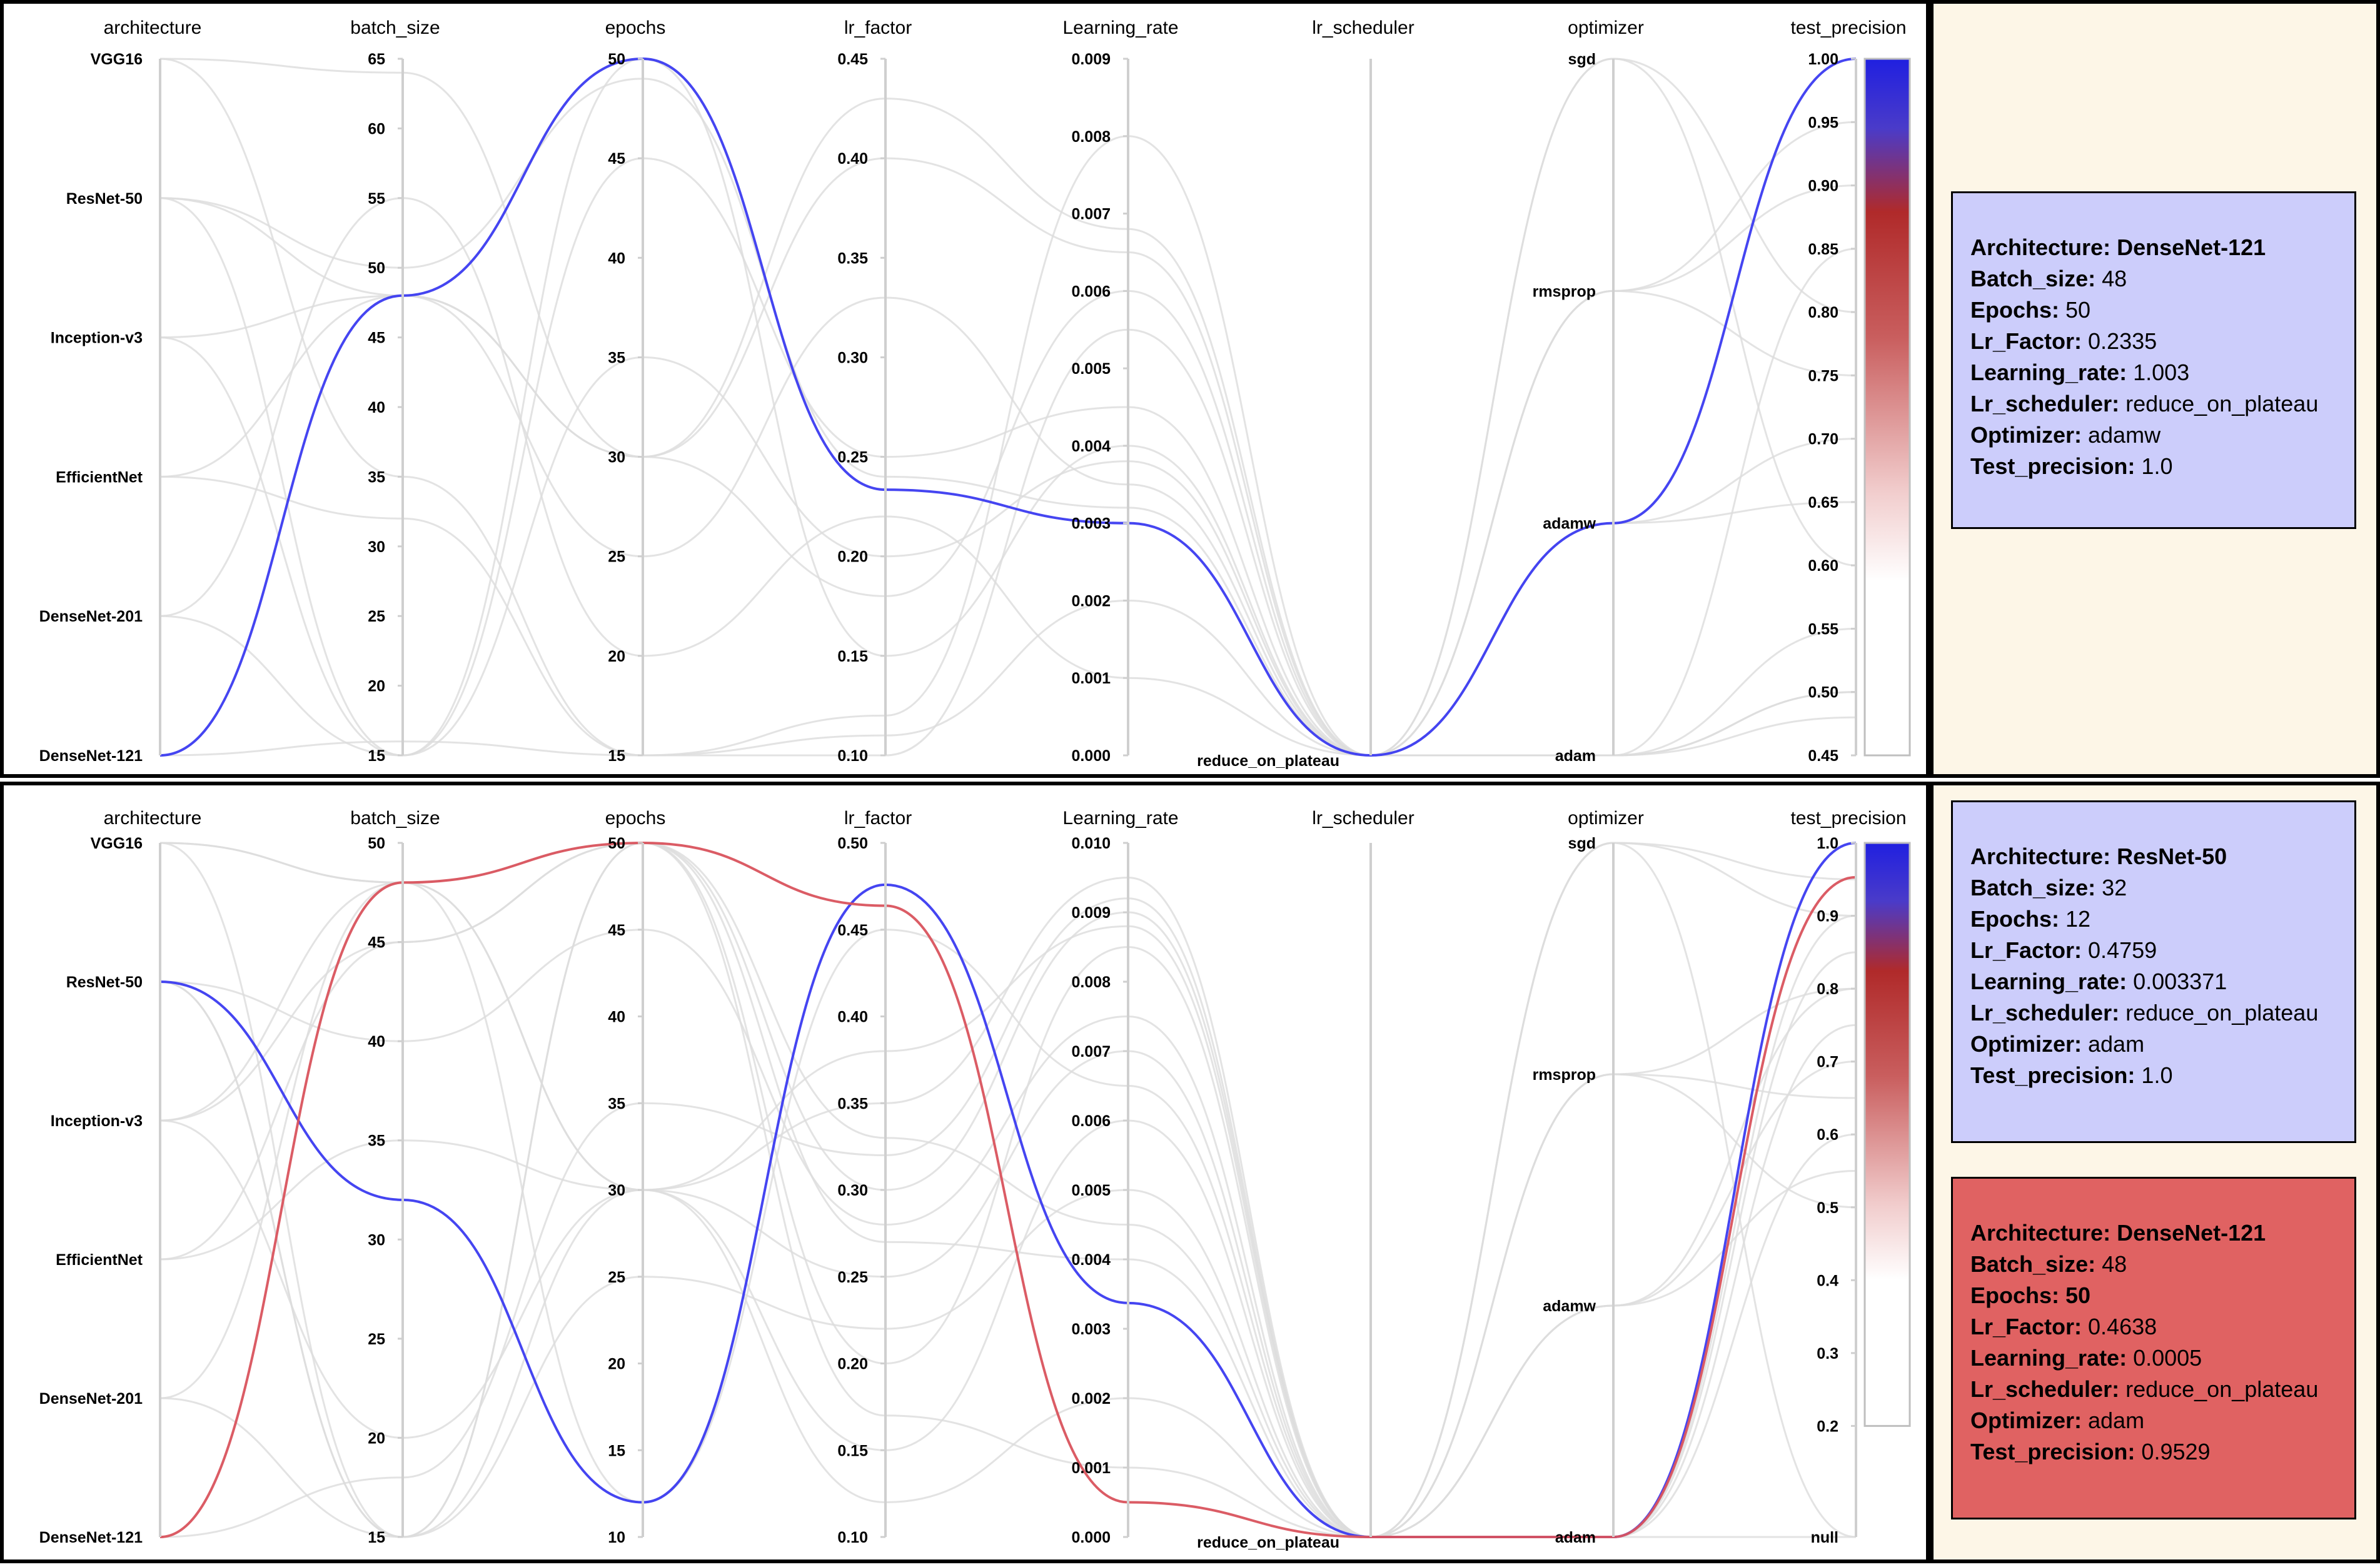 The image size is (2380, 1567). I want to click on tick-label: 25, so click(376, 1339).